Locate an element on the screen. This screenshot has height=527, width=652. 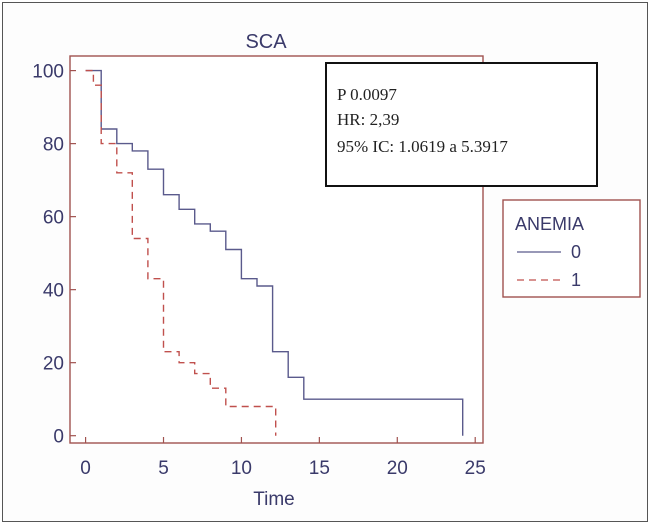
stats-box is located at coordinates (461, 124).